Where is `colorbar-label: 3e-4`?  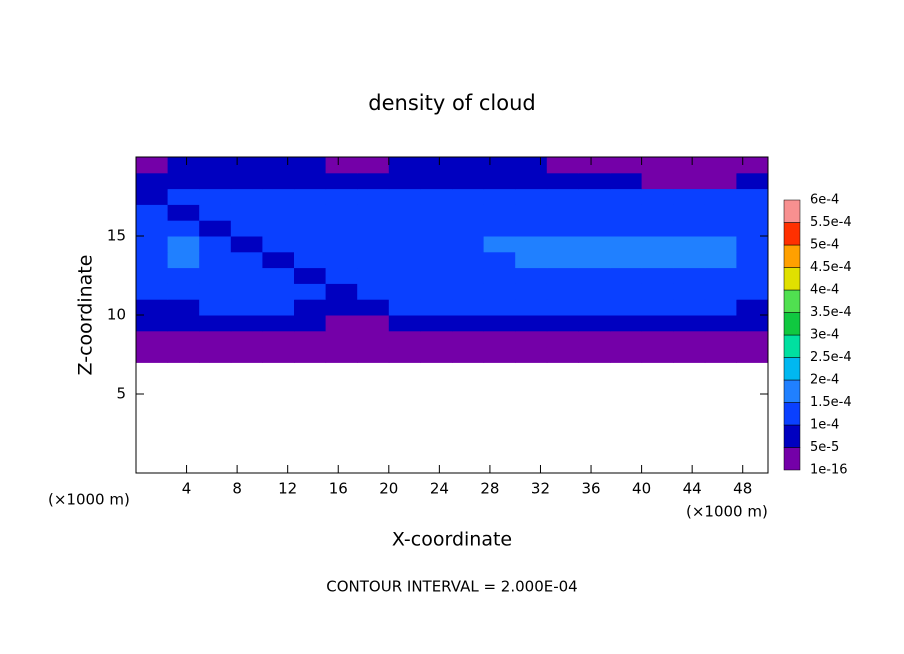
colorbar-label: 3e-4 is located at coordinates (824, 335).